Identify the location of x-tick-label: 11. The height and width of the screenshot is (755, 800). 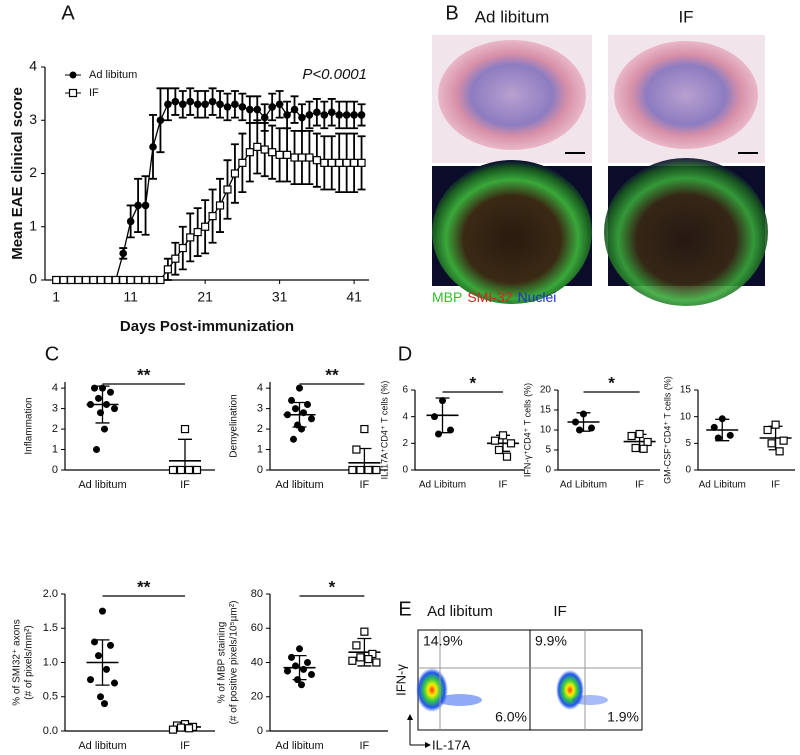
(130, 297).